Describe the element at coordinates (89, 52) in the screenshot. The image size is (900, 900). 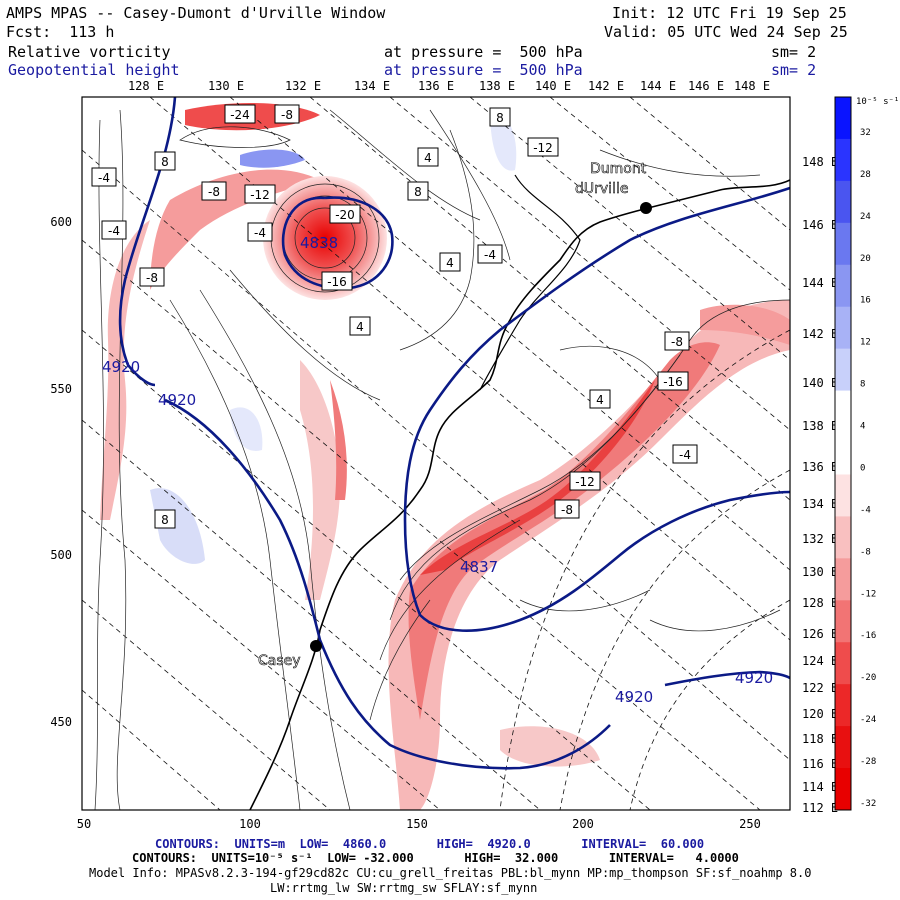
I see `var1-name: Relative vorticity` at that location.